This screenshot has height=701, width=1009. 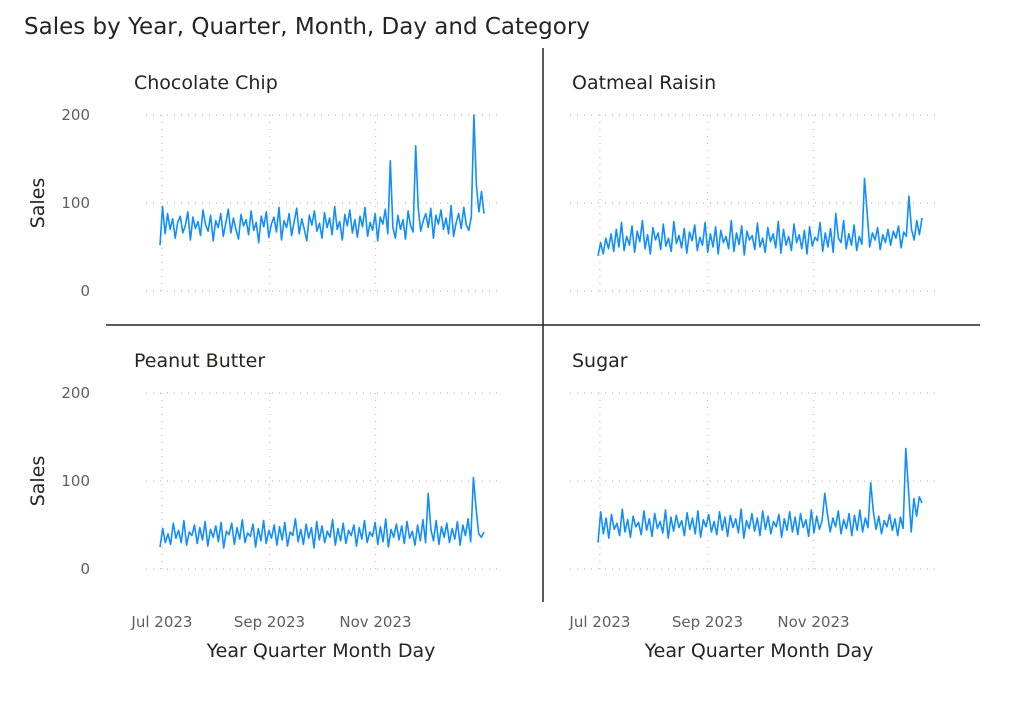 I want to click on panel-title: Sugar, so click(x=600, y=361).